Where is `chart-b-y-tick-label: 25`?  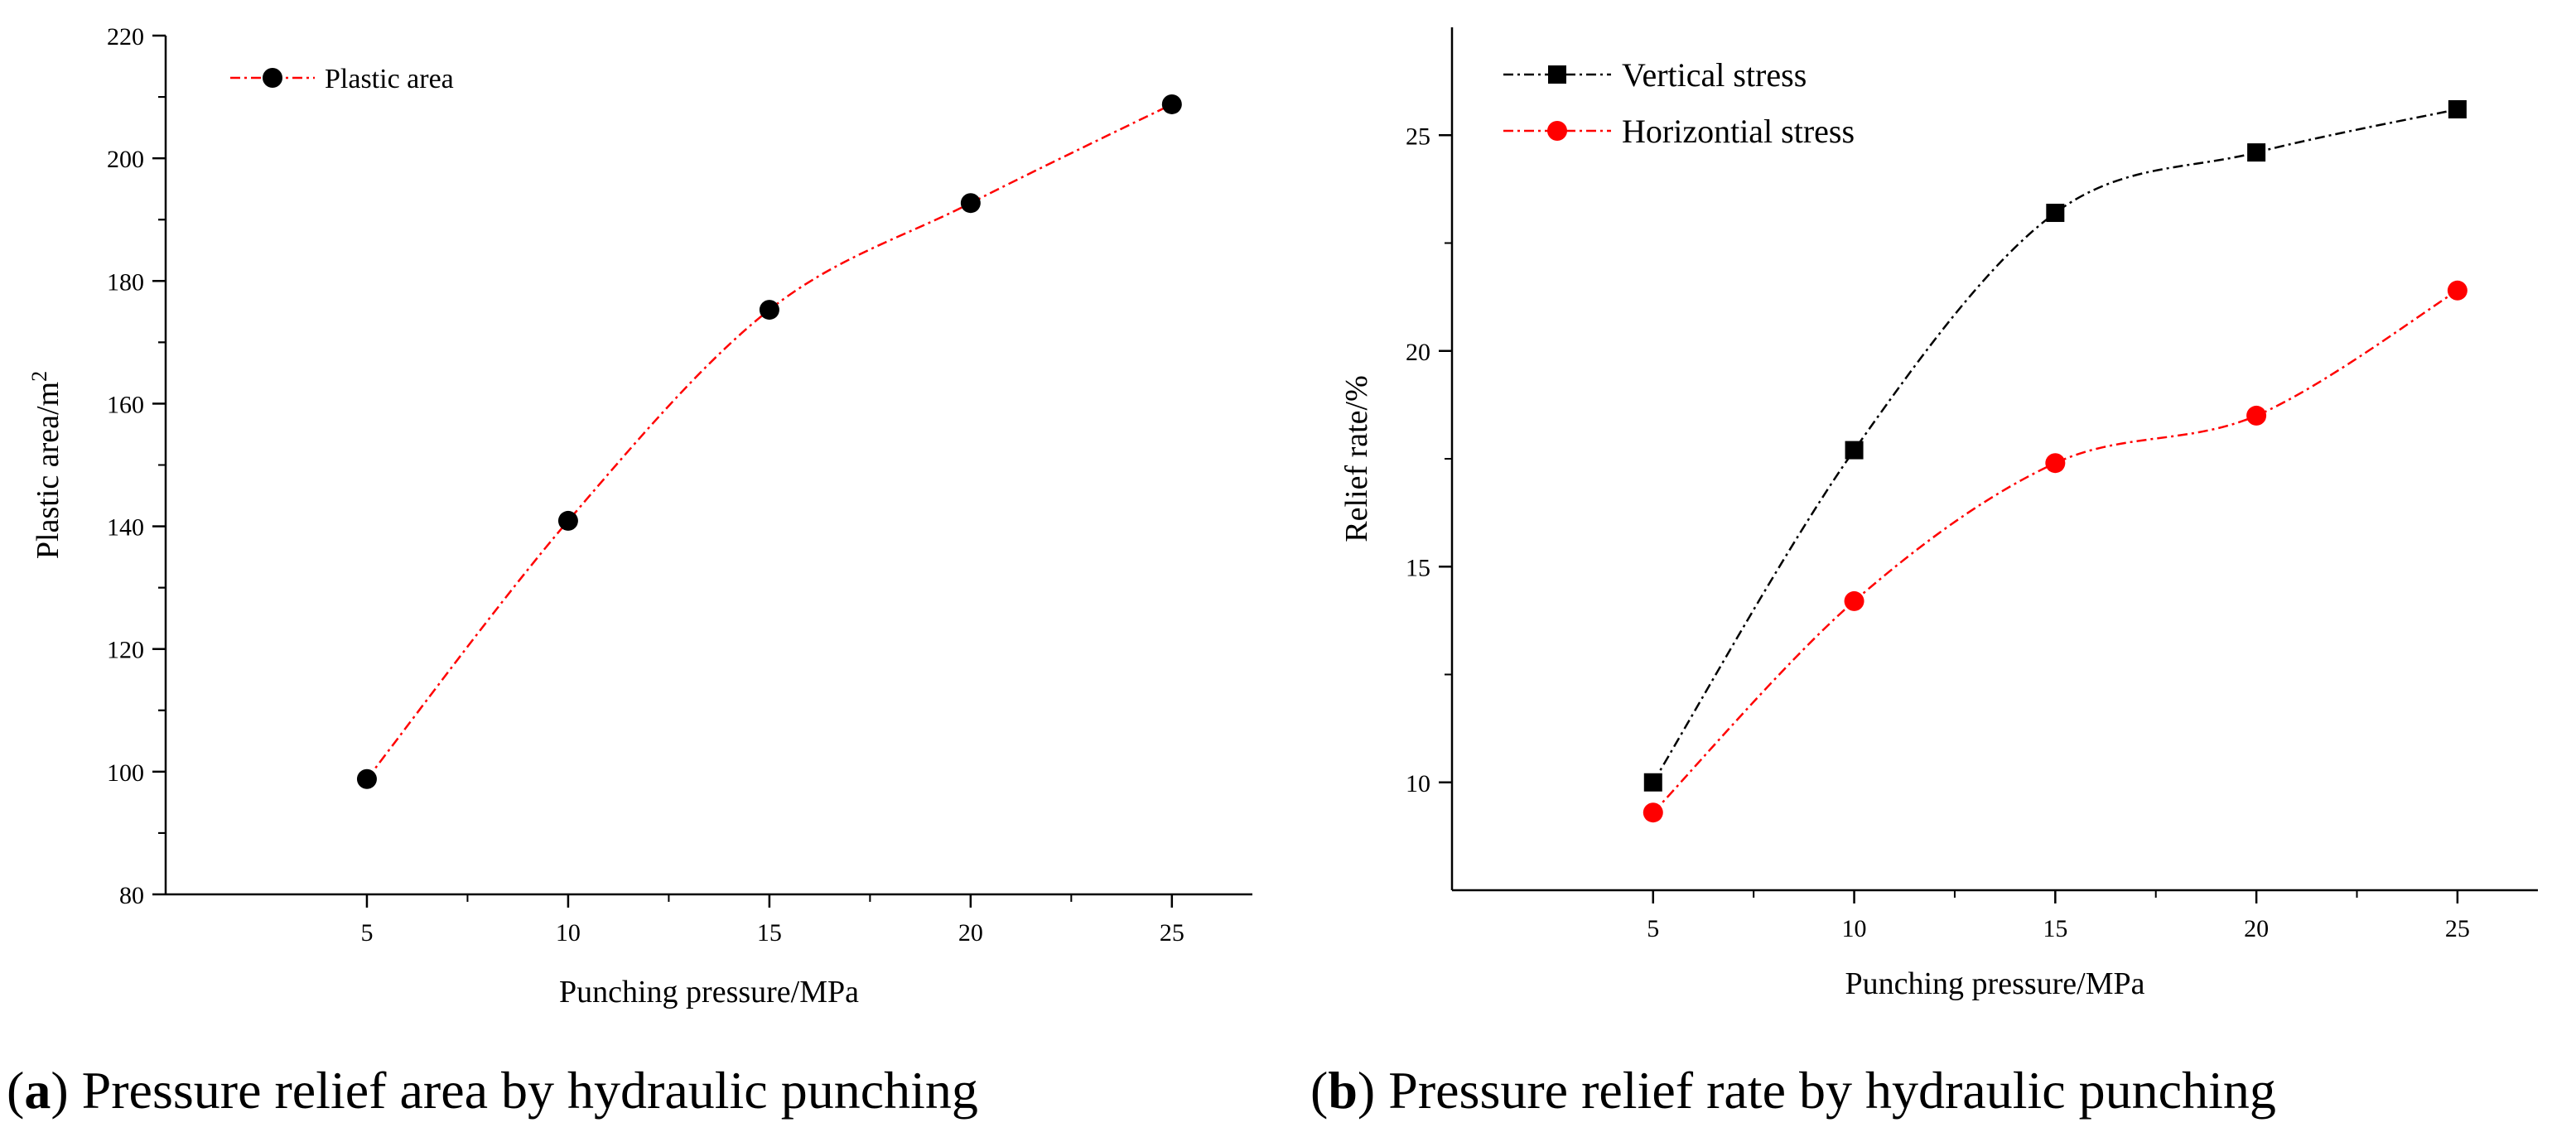 chart-b-y-tick-label: 25 is located at coordinates (1418, 136).